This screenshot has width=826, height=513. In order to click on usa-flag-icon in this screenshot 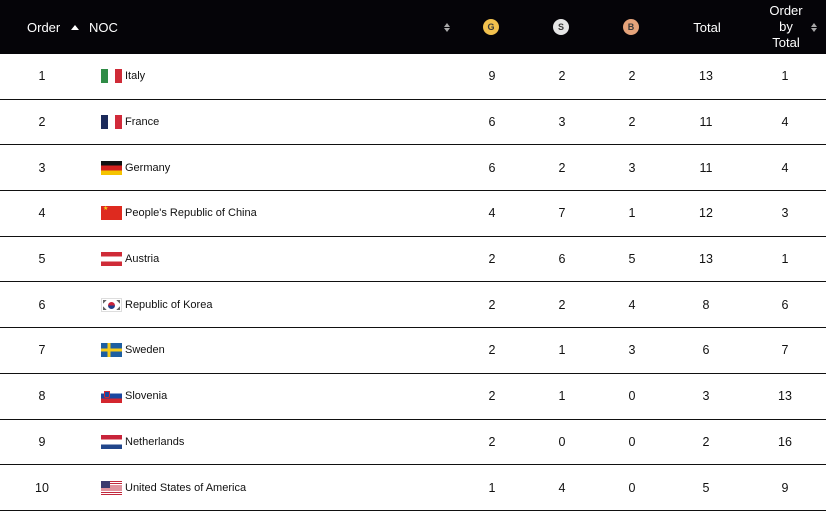, I will do `click(111, 487)`.